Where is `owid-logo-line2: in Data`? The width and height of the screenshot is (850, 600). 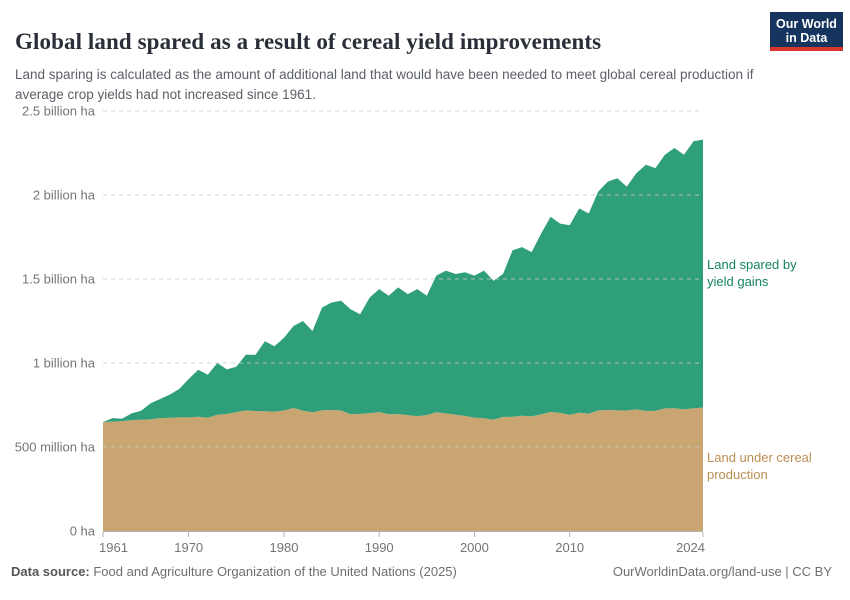
owid-logo-line2: in Data is located at coordinates (806, 38).